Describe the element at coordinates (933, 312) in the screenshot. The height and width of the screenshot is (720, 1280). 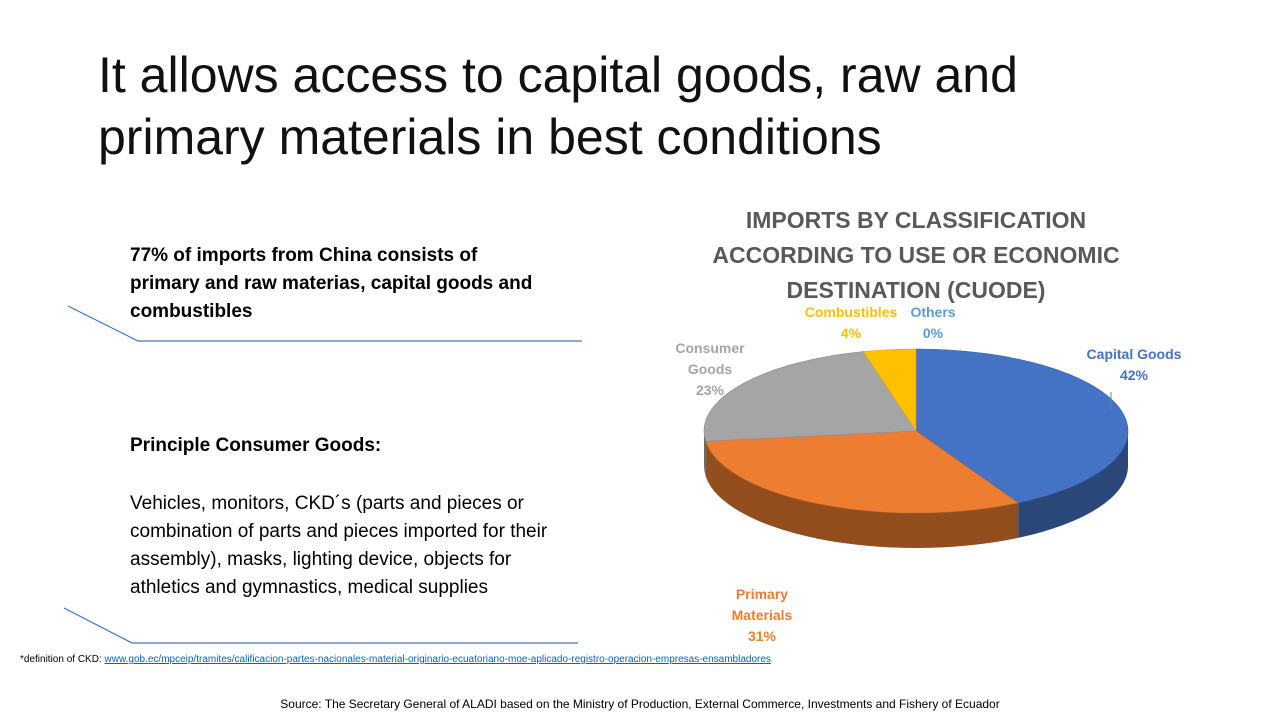
I see `pie-label-name-4: Others` at that location.